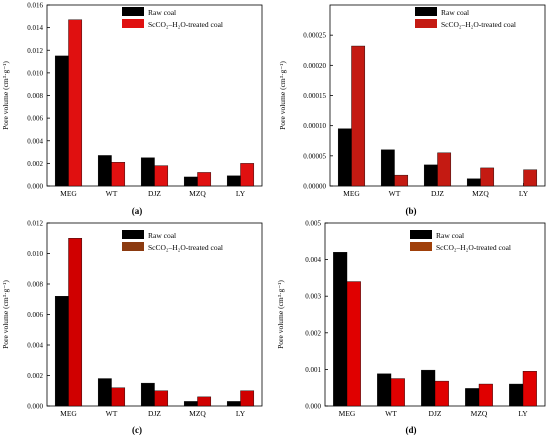 This screenshot has width=550, height=438. What do you see at coordinates (314, 156) in the screenshot?
I see `y-tick-label: 0.00005` at bounding box center [314, 156].